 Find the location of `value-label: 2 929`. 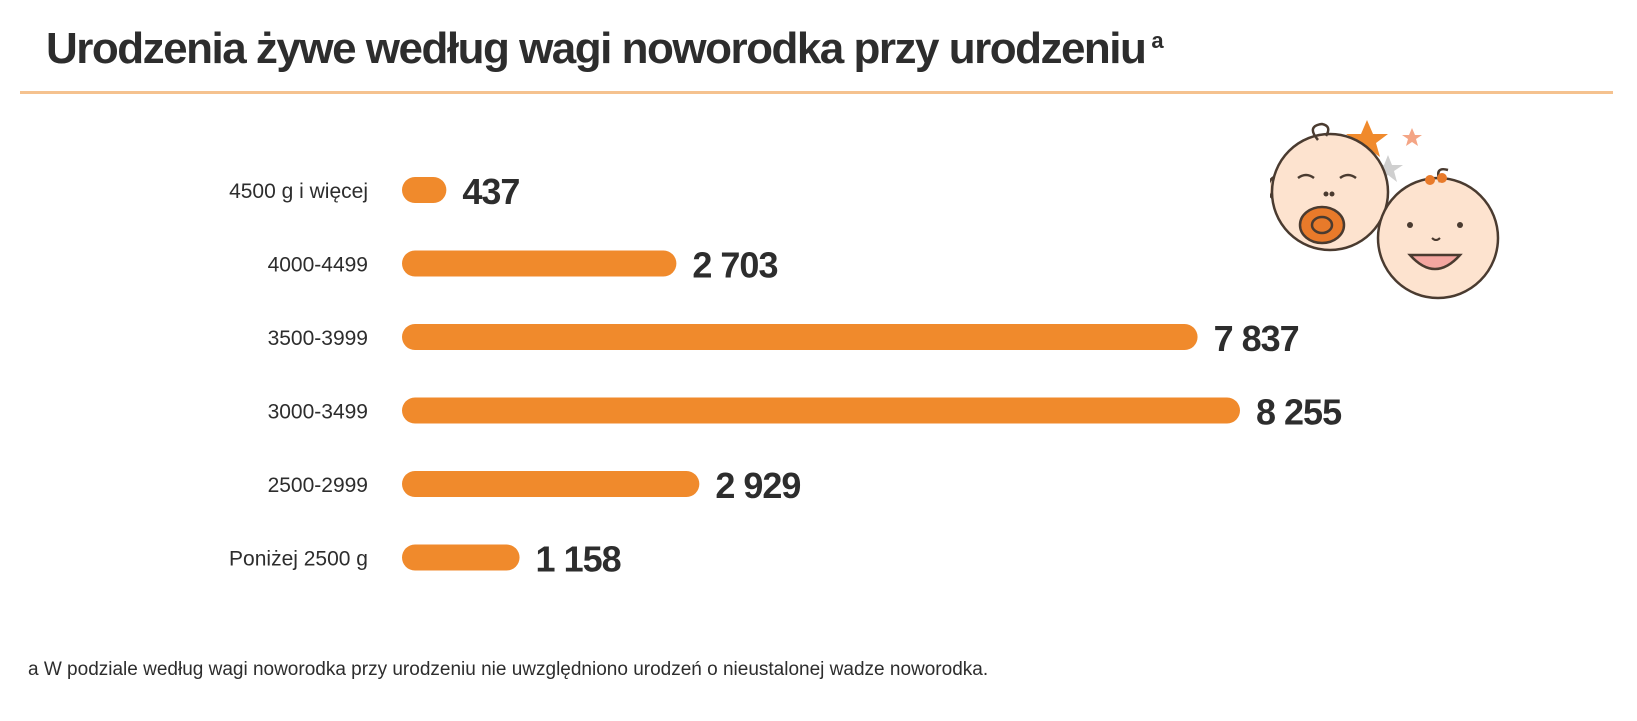

value-label: 2 929 is located at coordinates (757, 485).